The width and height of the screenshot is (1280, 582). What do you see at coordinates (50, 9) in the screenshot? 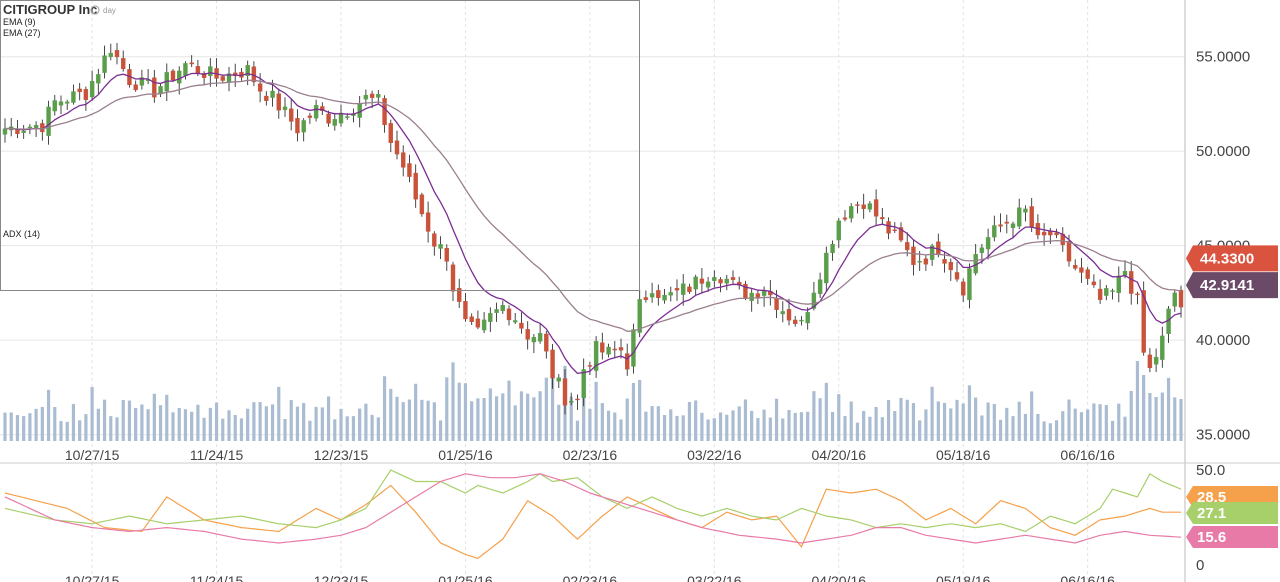
I see `chart-title: CITIGROUP Inc` at bounding box center [50, 9].